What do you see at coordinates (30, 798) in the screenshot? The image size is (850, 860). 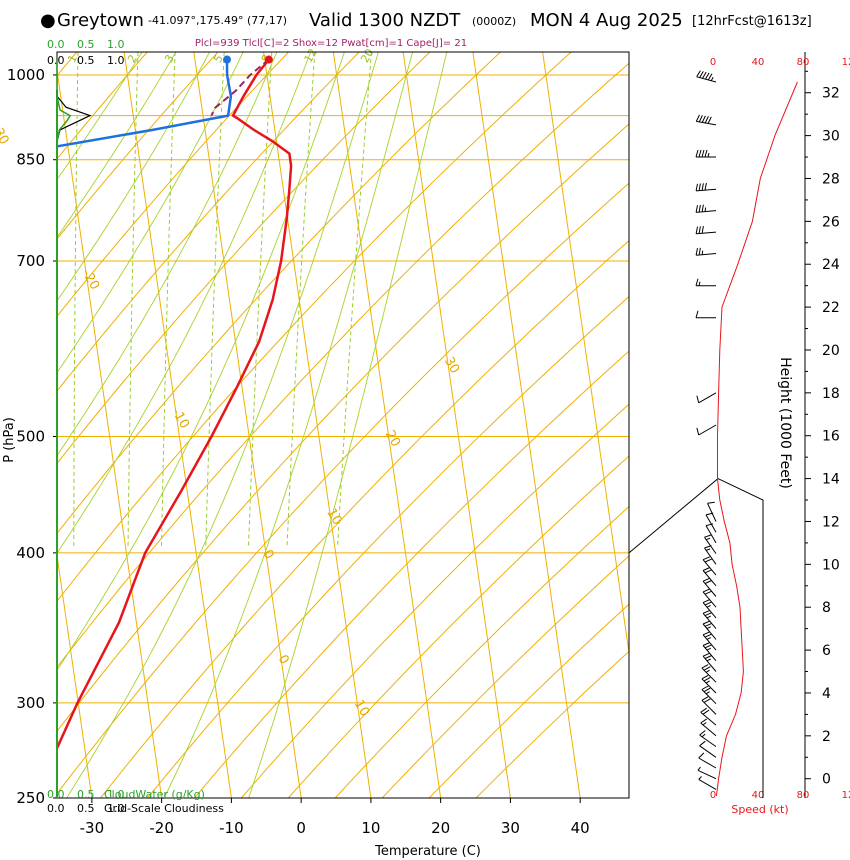 I see `pressure-tick-label: 250` at bounding box center [30, 798].